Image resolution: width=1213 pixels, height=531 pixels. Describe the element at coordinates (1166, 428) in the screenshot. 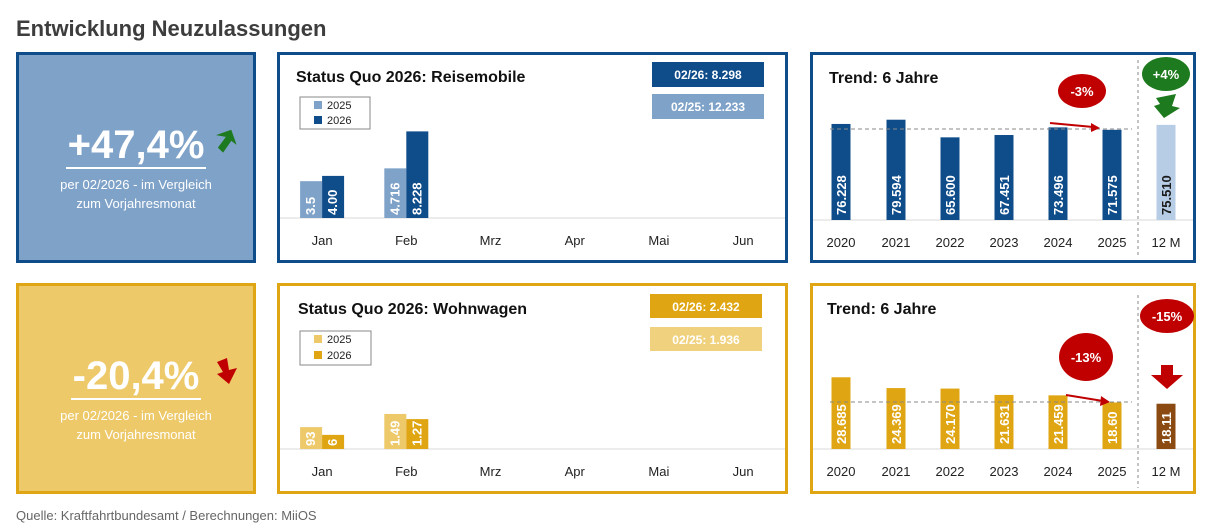

I see `data-label: 18.11` at that location.